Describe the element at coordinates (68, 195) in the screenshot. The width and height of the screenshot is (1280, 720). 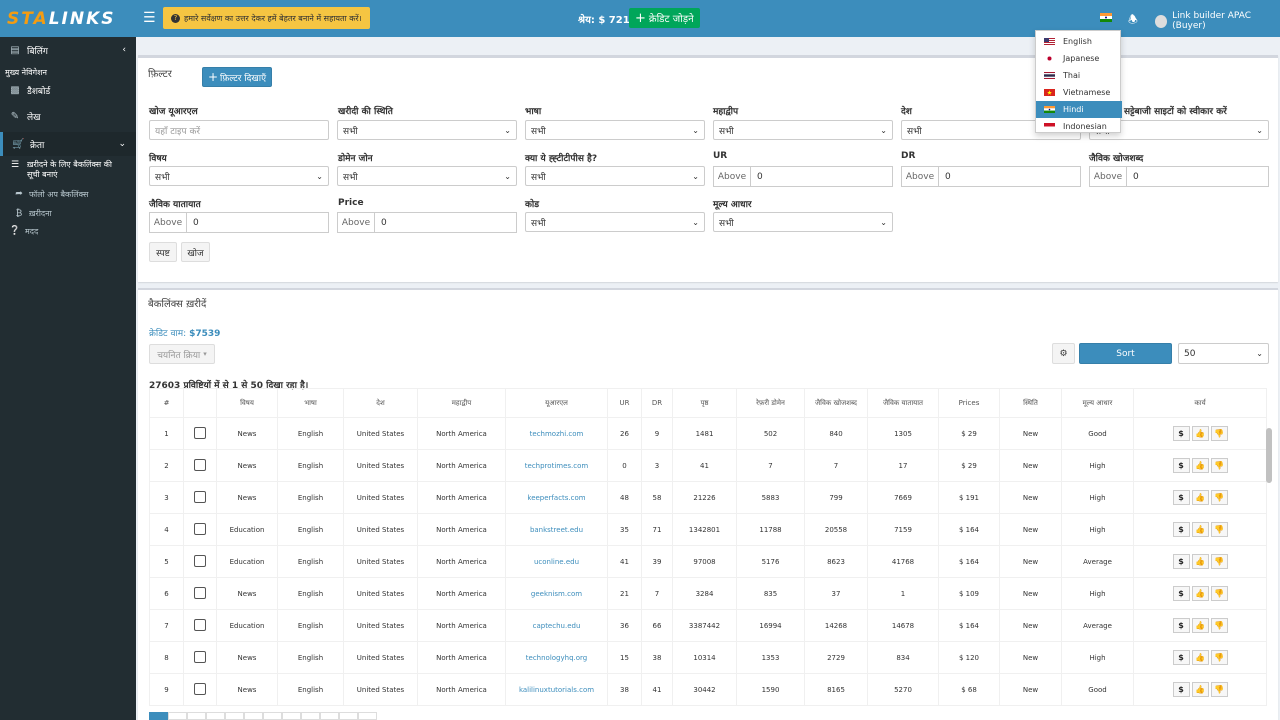
I see `sidebar-item-follow-up: ➦ फॉलो अप बैकलिंक्स` at that location.